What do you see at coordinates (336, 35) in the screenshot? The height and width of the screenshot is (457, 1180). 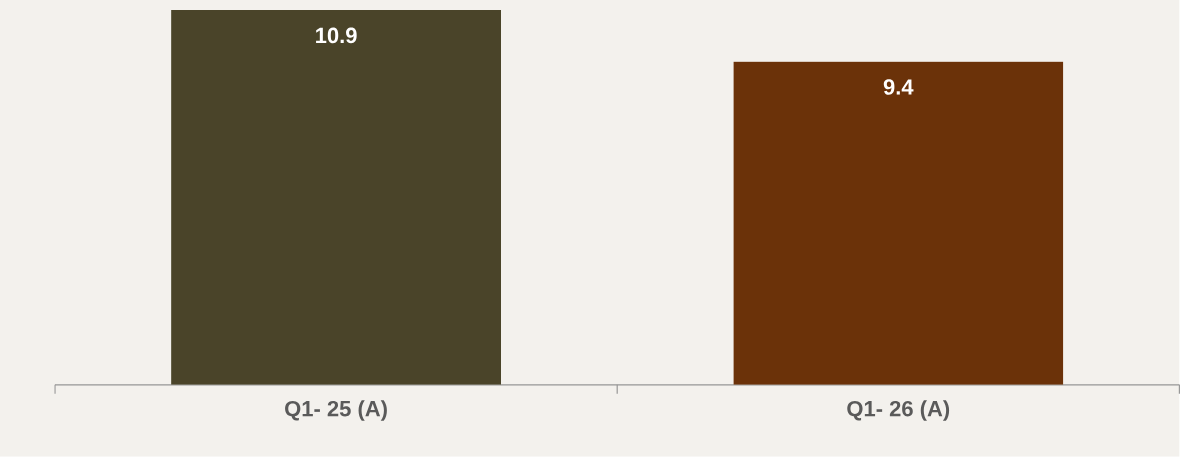 I see `data-label: 10.9` at bounding box center [336, 35].